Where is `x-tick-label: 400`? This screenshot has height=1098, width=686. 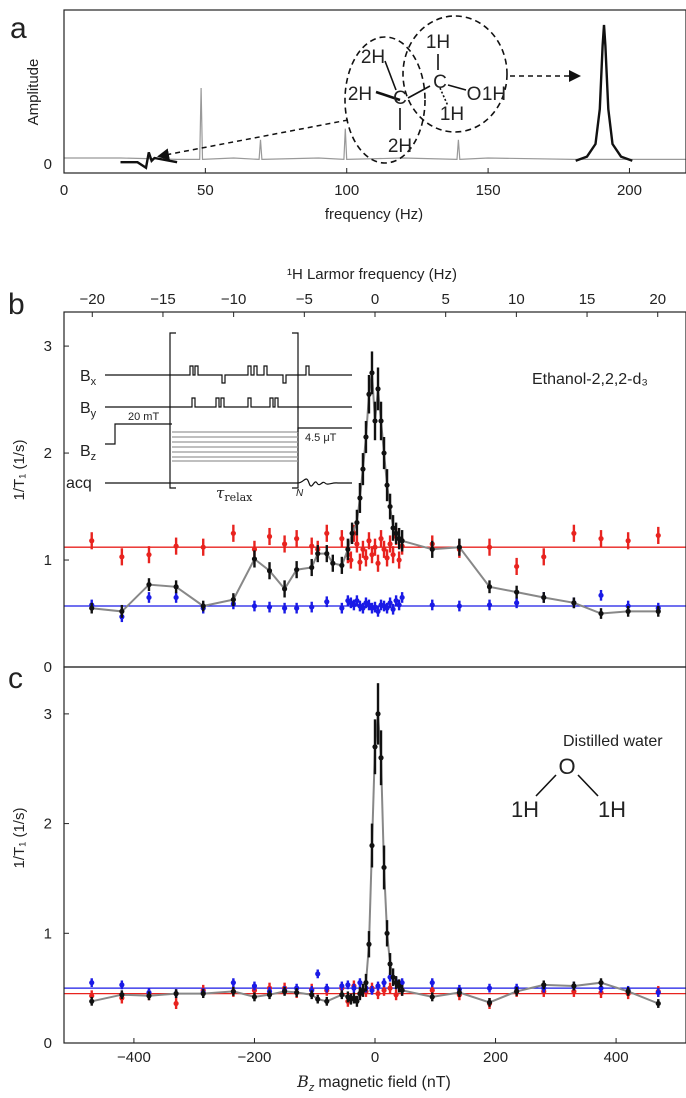
x-tick-label: 400 is located at coordinates (616, 1057).